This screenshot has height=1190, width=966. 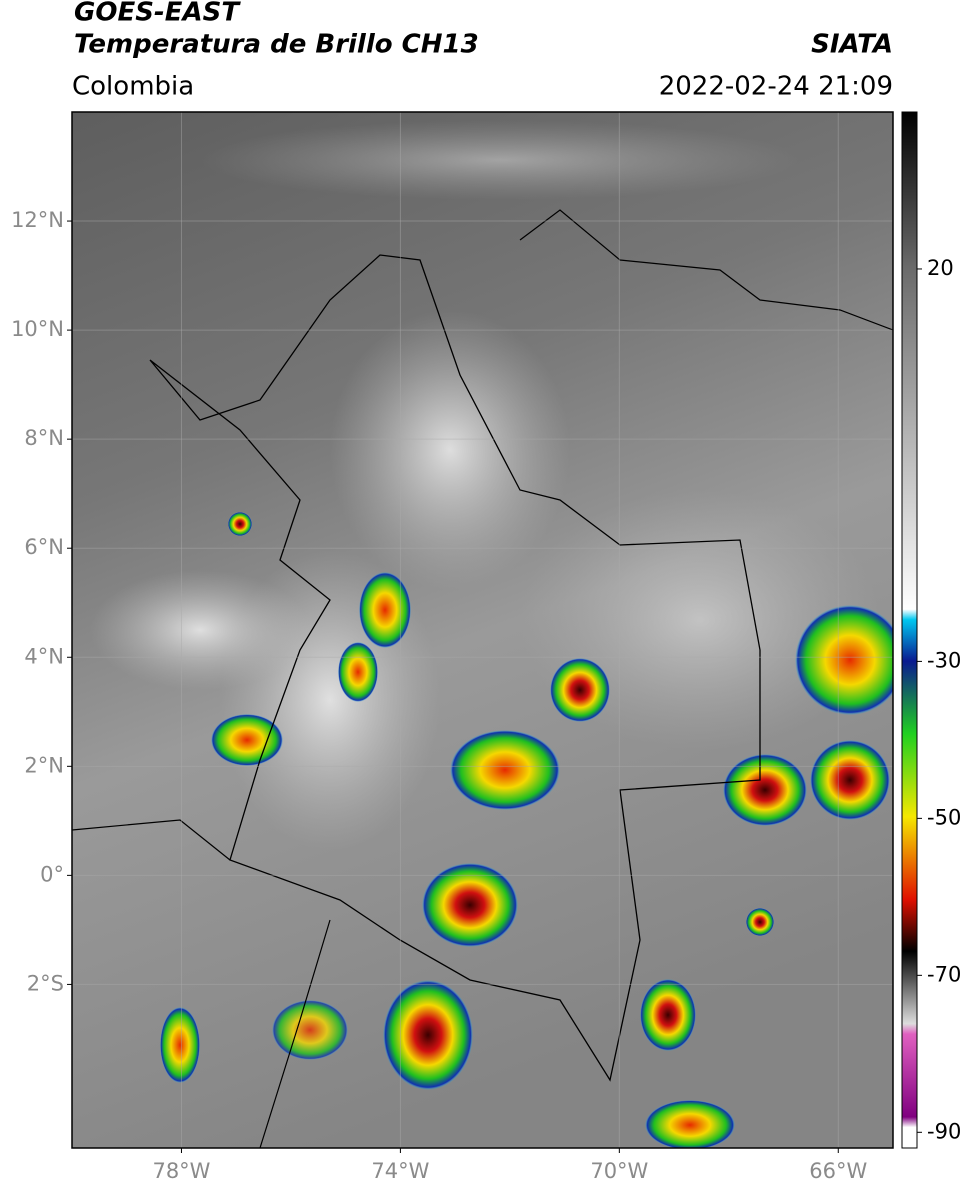 I want to click on title: GOES-EAST, so click(x=157, y=14).